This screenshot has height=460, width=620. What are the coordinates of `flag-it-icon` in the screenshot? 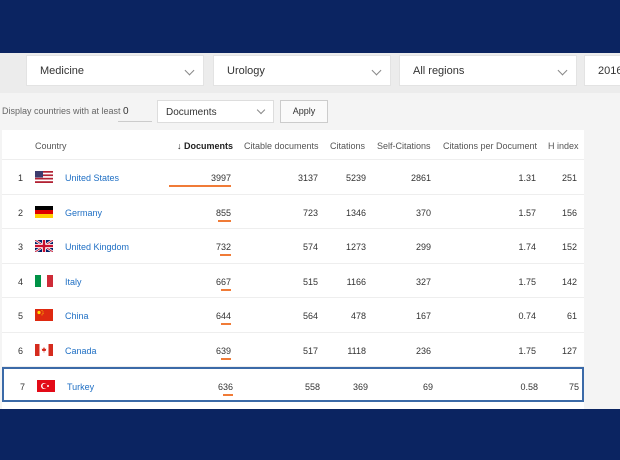 It's located at (44, 280).